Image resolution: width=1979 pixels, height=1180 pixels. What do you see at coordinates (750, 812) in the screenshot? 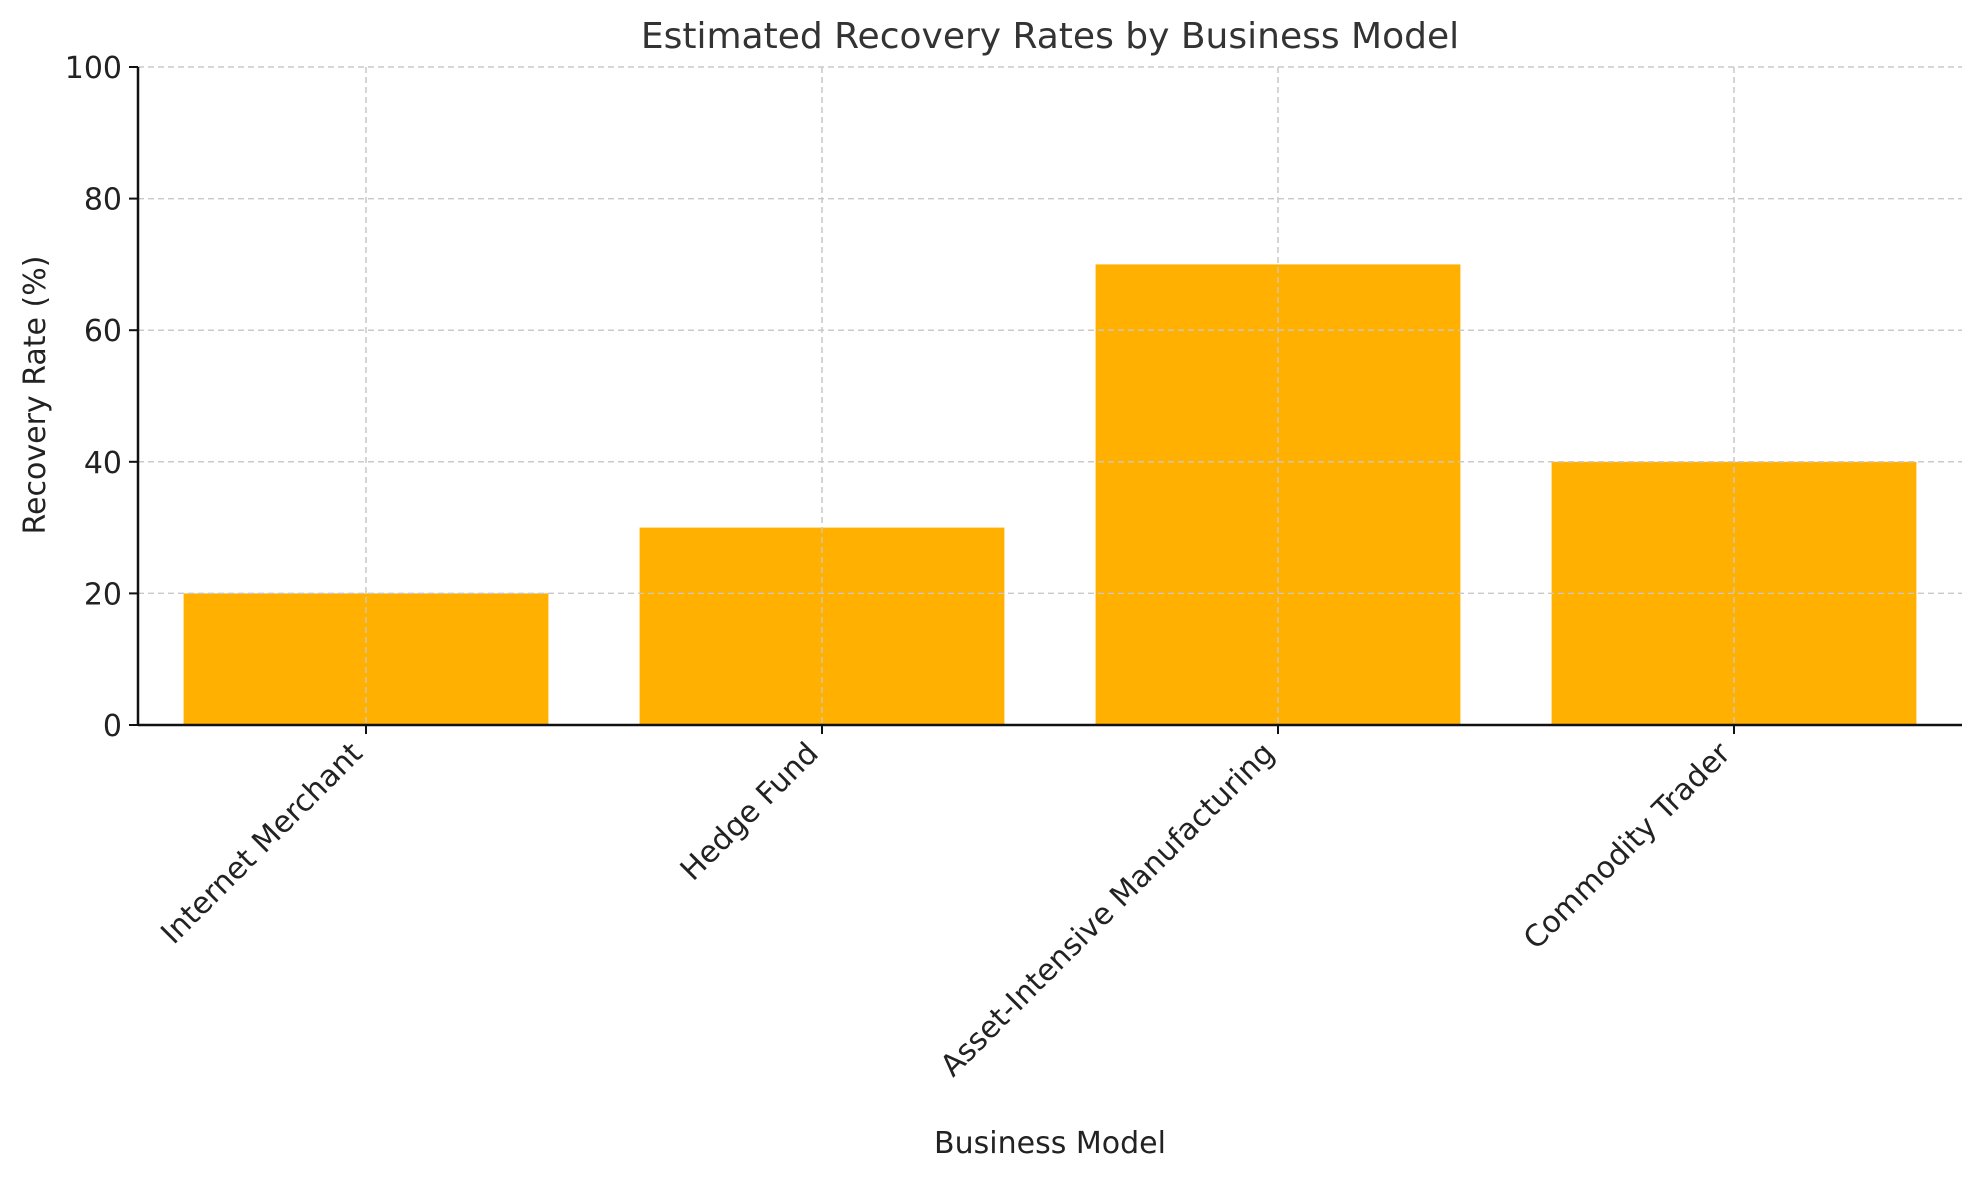
I see `x-tick-label: Hedge Fund` at bounding box center [750, 812].